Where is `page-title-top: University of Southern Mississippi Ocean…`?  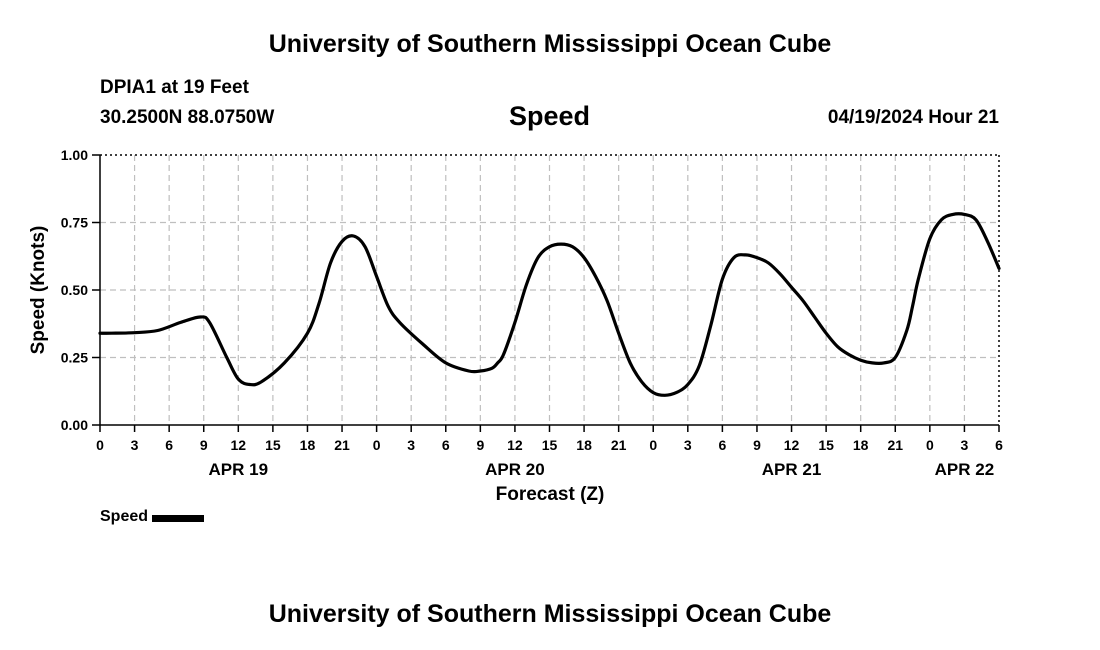 page-title-top: University of Southern Mississippi Ocean… is located at coordinates (550, 44).